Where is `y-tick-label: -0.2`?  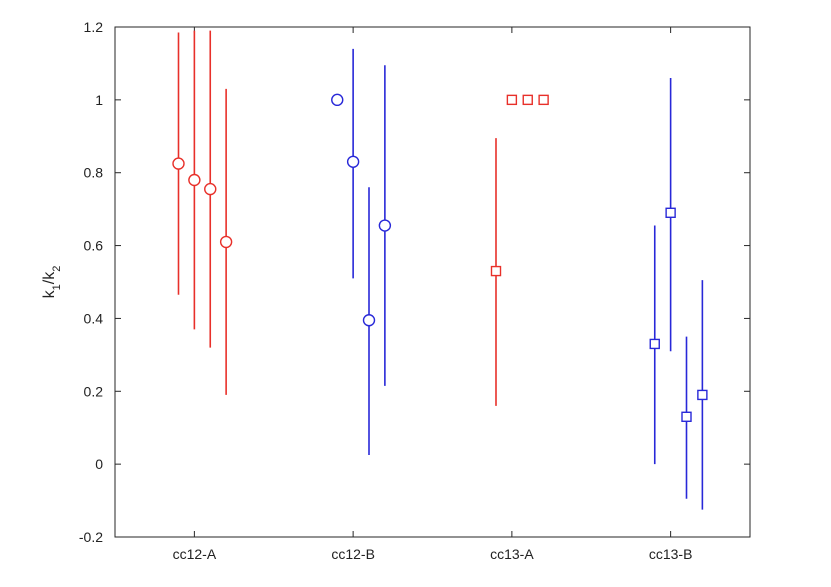
y-tick-label: -0.2 is located at coordinates (91, 537).